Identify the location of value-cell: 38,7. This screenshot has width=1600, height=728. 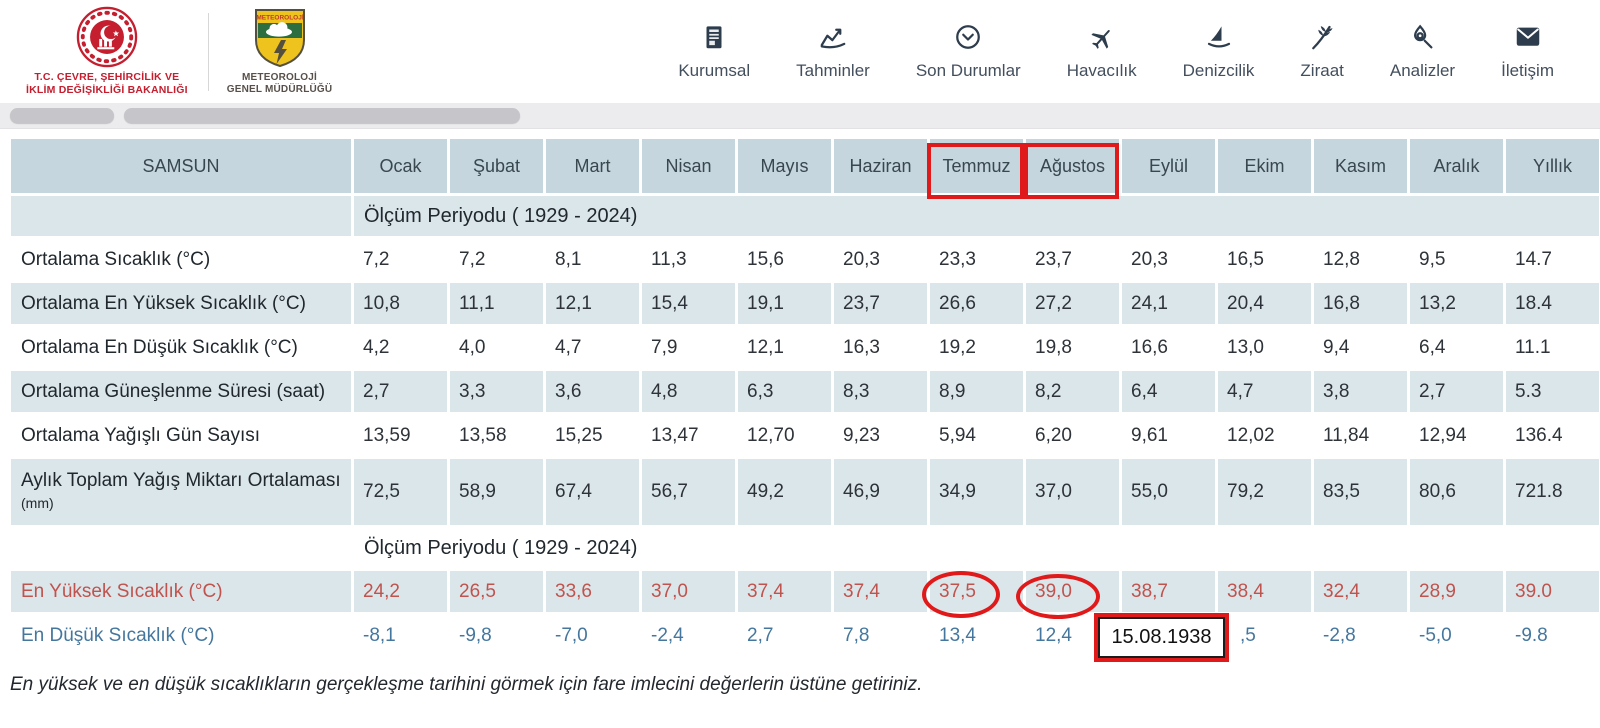
(1168, 591).